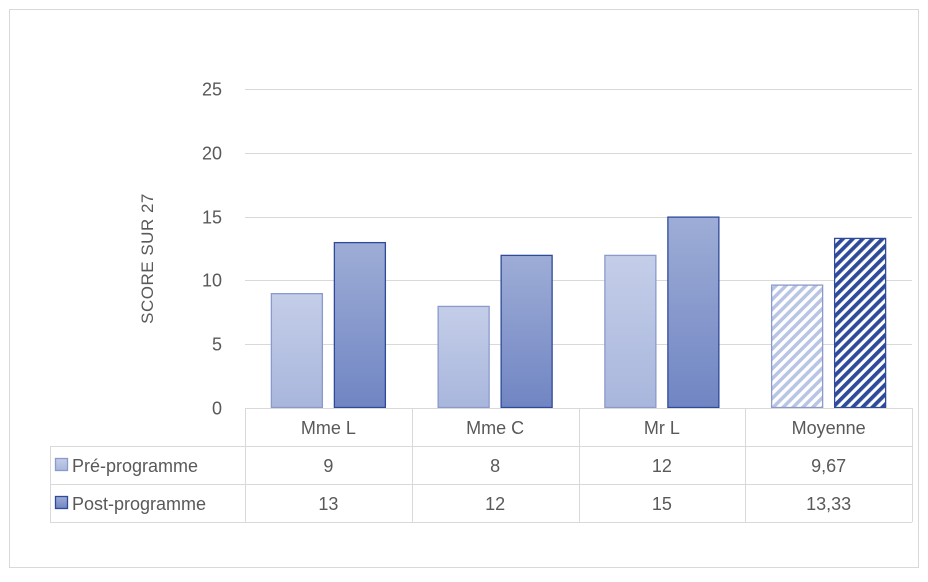  I want to click on legend-label: Pré-programme, so click(135, 466).